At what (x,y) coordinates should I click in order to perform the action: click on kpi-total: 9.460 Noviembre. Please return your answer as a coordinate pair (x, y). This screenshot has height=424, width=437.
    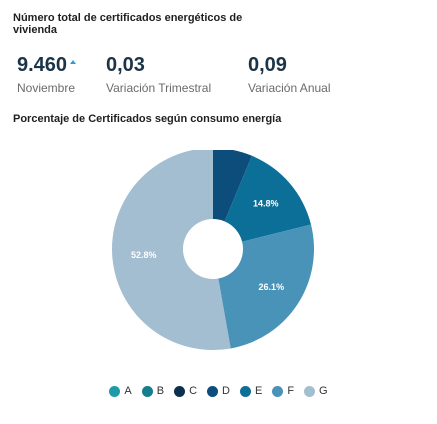
    Looking at the image, I should click on (47, 74).